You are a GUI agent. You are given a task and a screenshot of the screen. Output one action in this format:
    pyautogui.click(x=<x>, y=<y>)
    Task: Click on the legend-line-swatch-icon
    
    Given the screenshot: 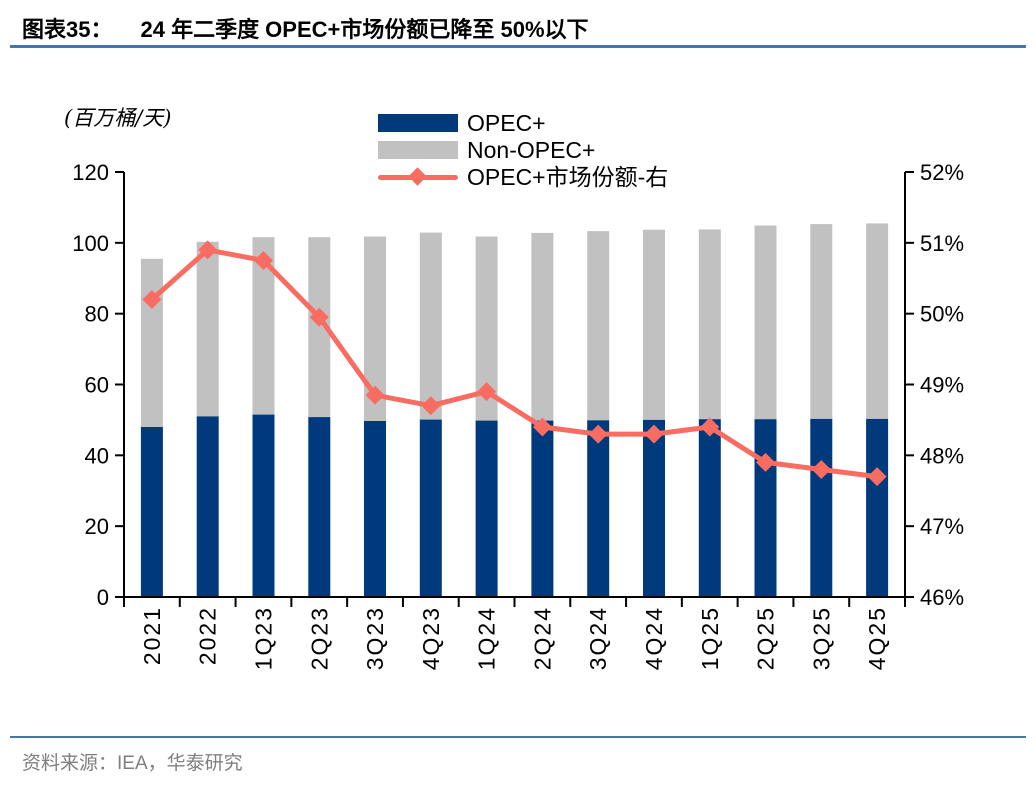 What is the action you would take?
    pyautogui.click(x=418, y=176)
    